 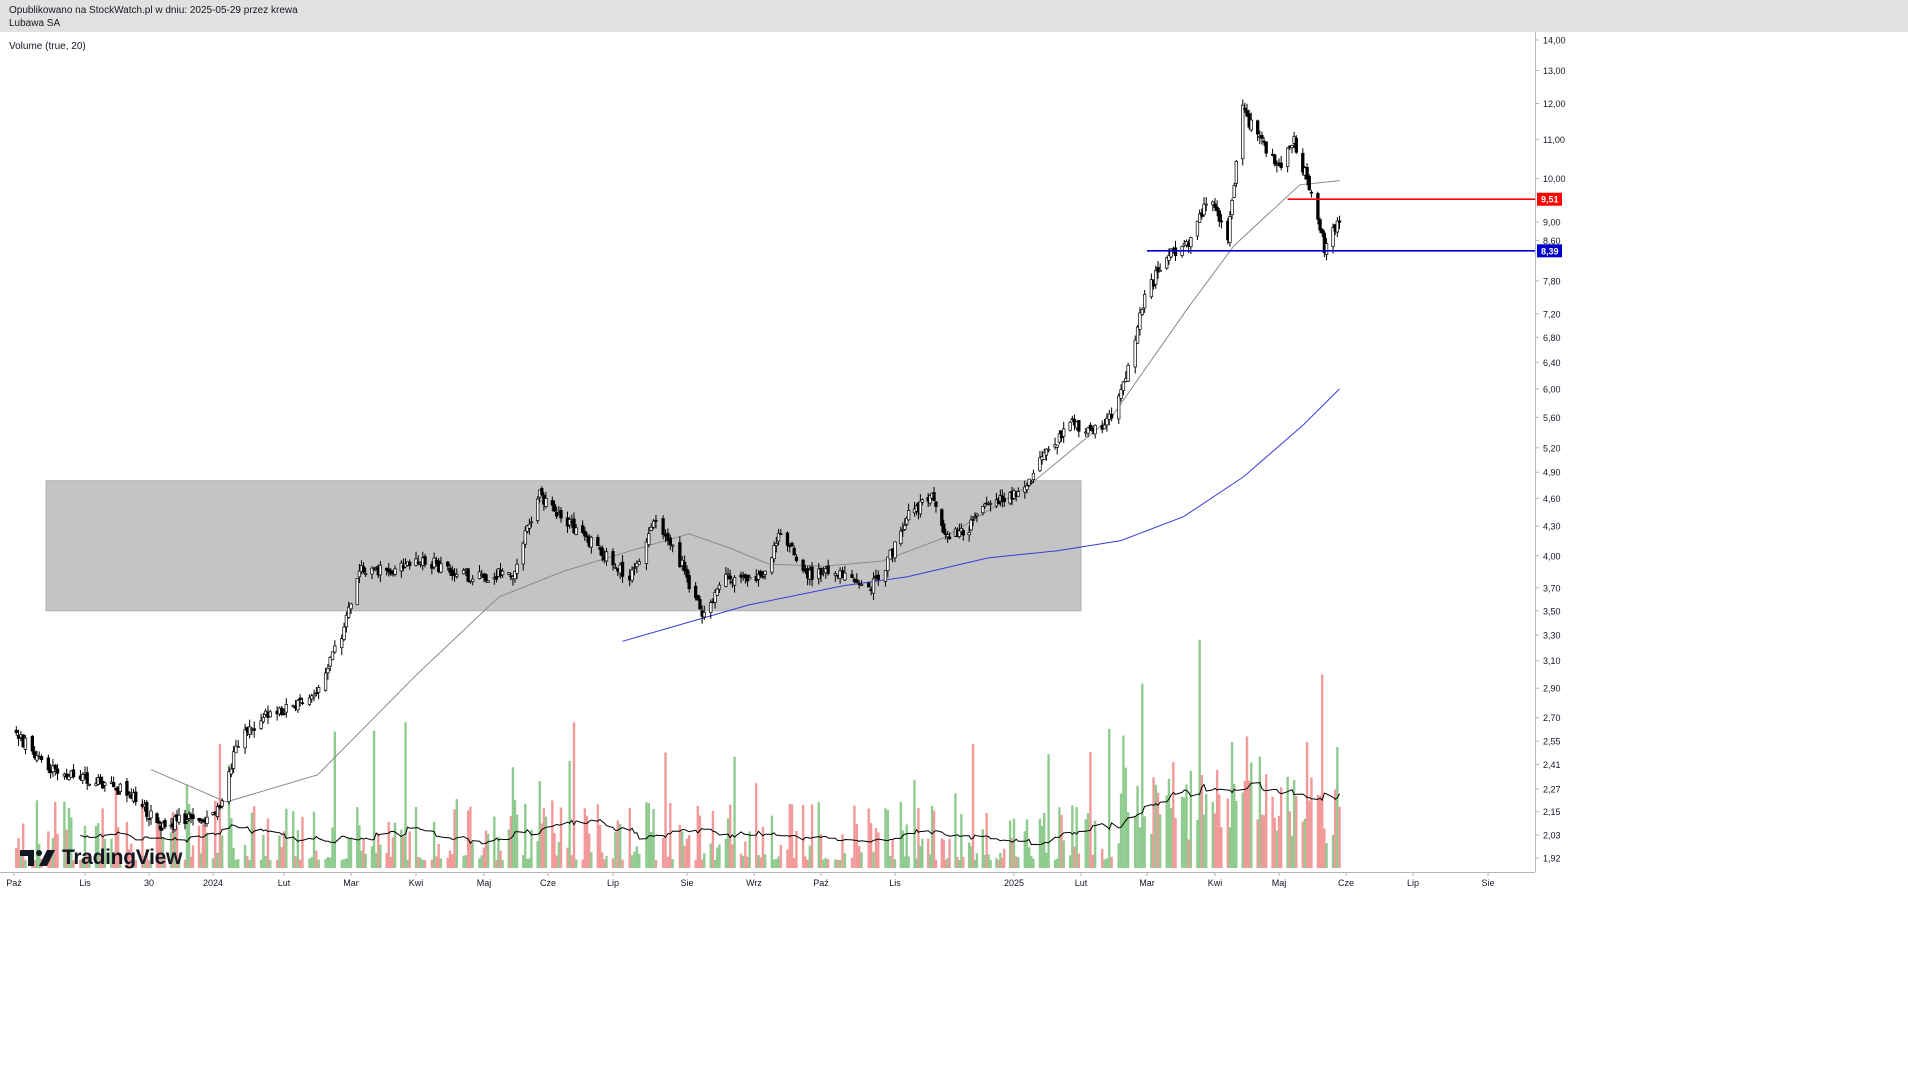 What do you see at coordinates (37, 858) in the screenshot?
I see `tradingview-icon` at bounding box center [37, 858].